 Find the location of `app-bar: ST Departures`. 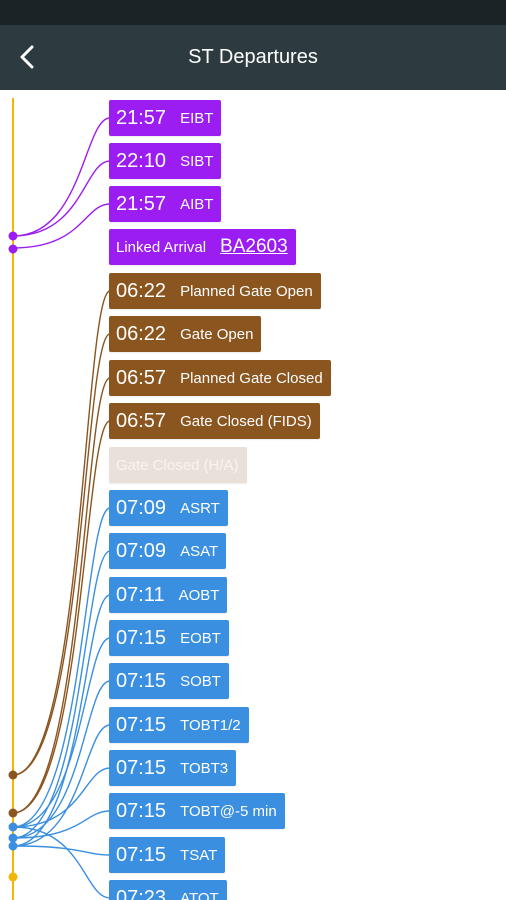

app-bar: ST Departures is located at coordinates (253, 57).